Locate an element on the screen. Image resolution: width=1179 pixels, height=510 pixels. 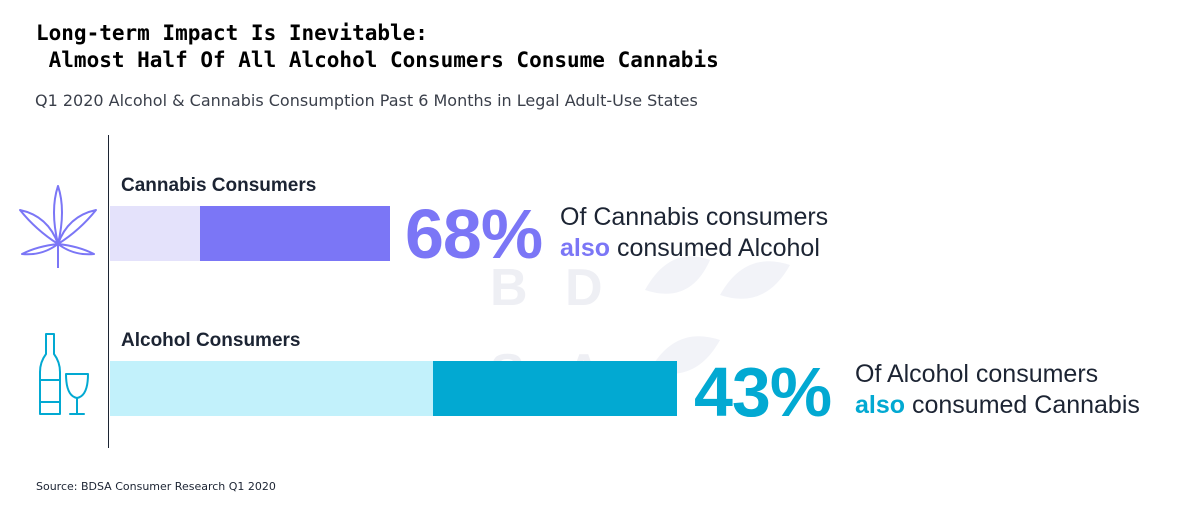
wine-bottle-glass-icon is located at coordinates (64, 374).